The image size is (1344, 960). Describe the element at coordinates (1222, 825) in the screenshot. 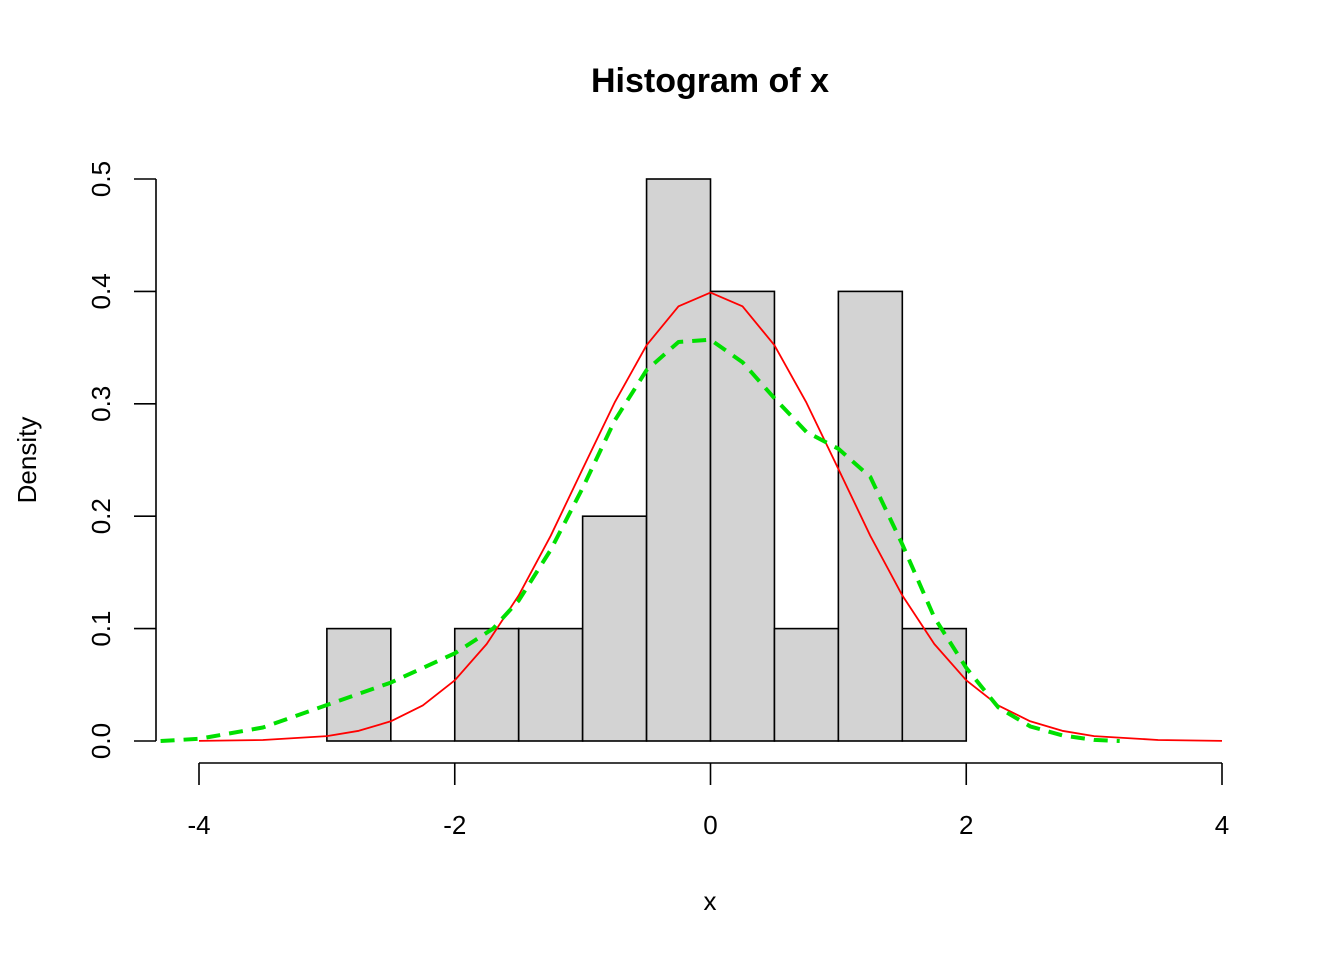

I see `x-tick-label: 4` at that location.